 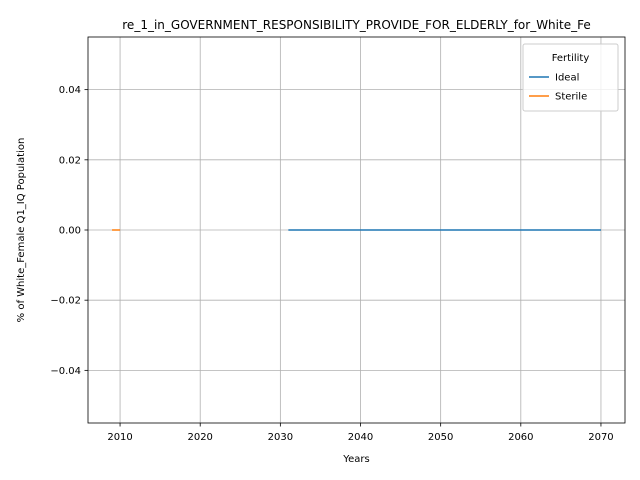 I want to click on y-tick-label: 0.00, so click(x=70, y=231).